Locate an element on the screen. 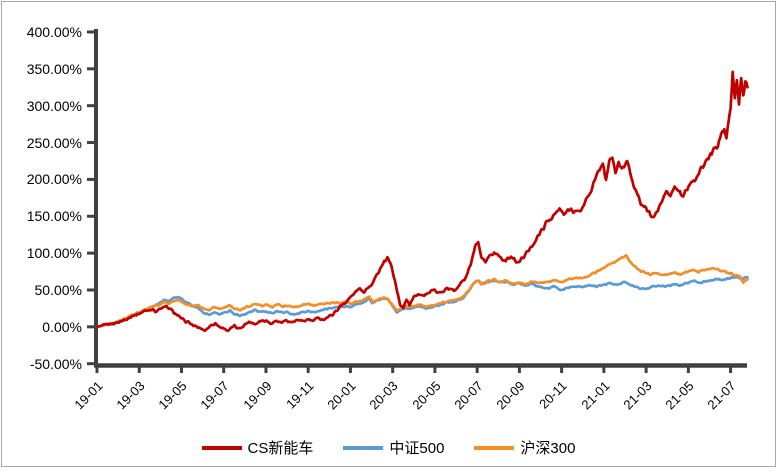 The image size is (781, 475). y-axis-label: 50.00% is located at coordinates (58, 289).